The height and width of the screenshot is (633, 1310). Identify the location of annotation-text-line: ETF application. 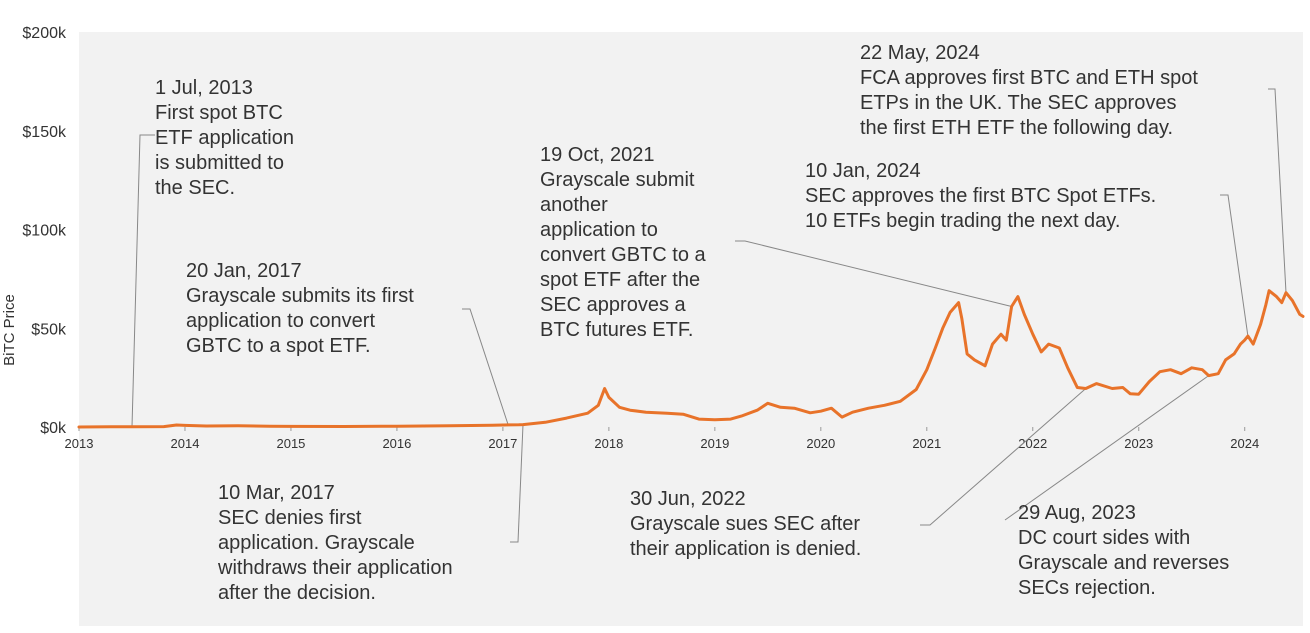
(224, 138).